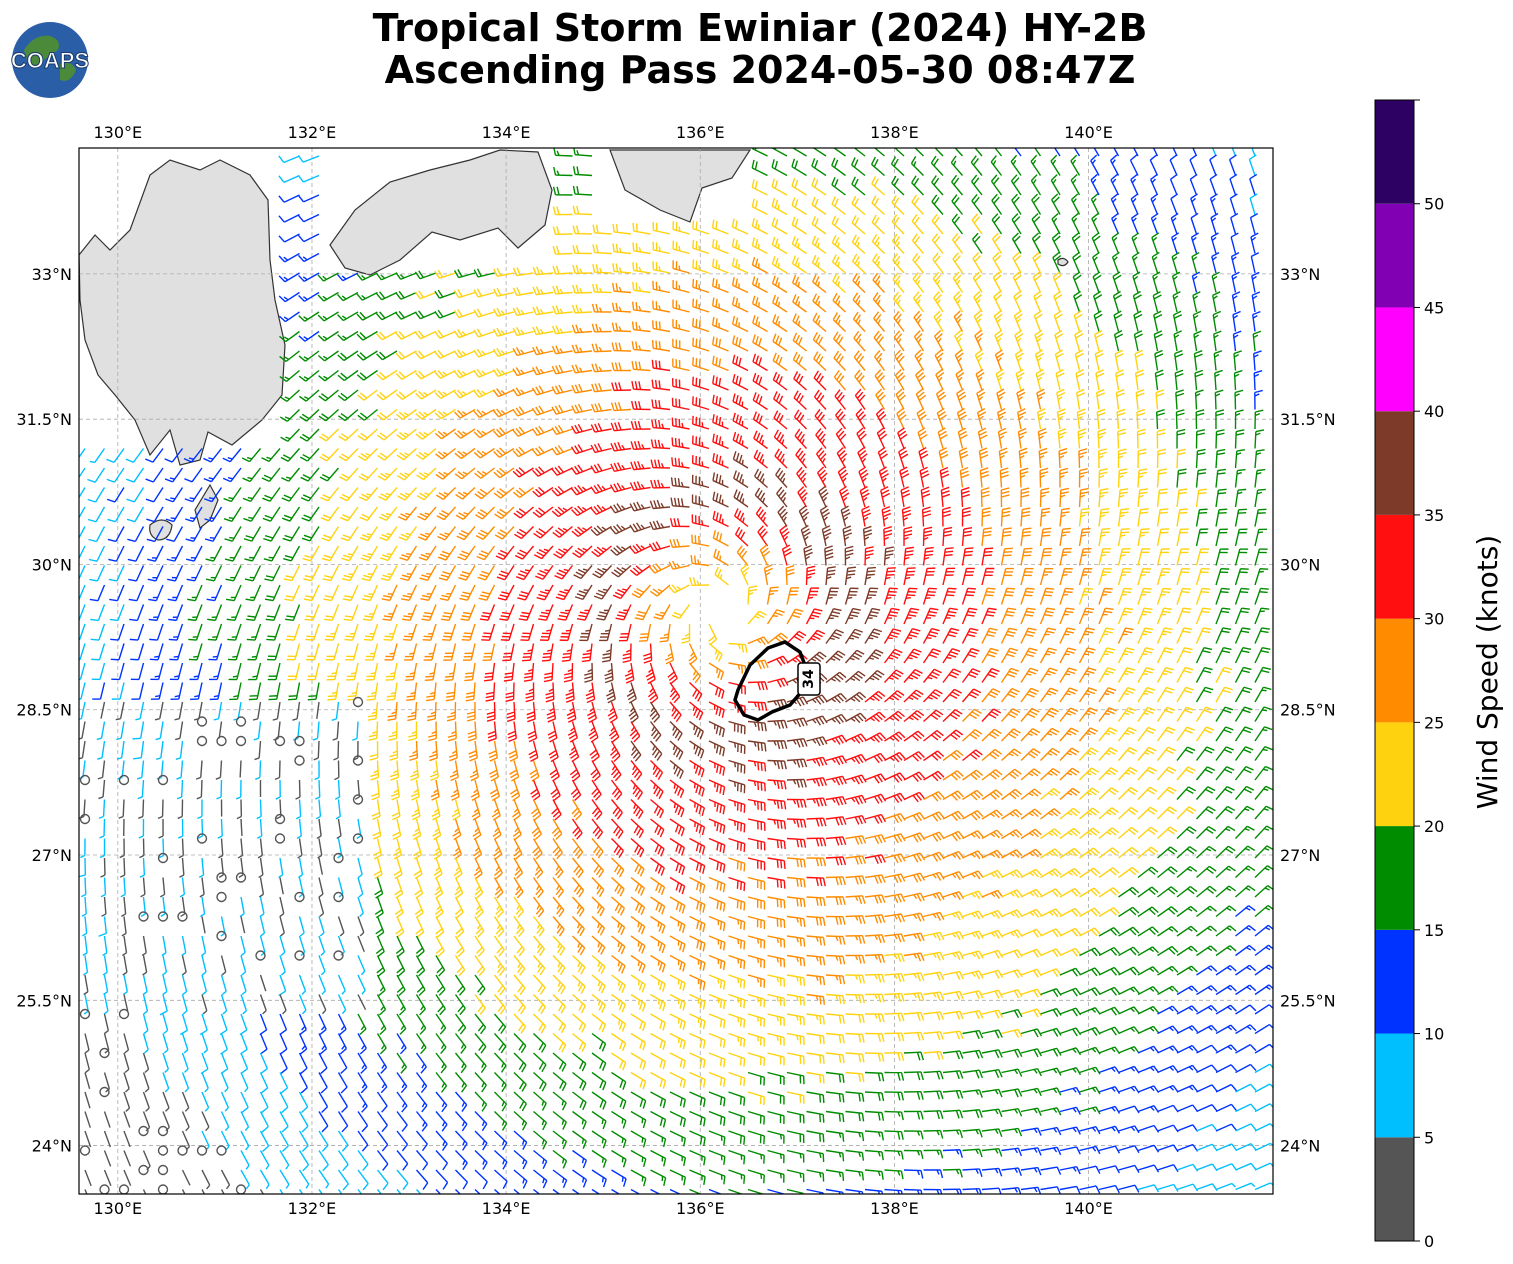 This screenshot has width=1513, height=1264. What do you see at coordinates (44, 710) in the screenshot?
I see `lat-tick-label-left: 28.5°N` at bounding box center [44, 710].